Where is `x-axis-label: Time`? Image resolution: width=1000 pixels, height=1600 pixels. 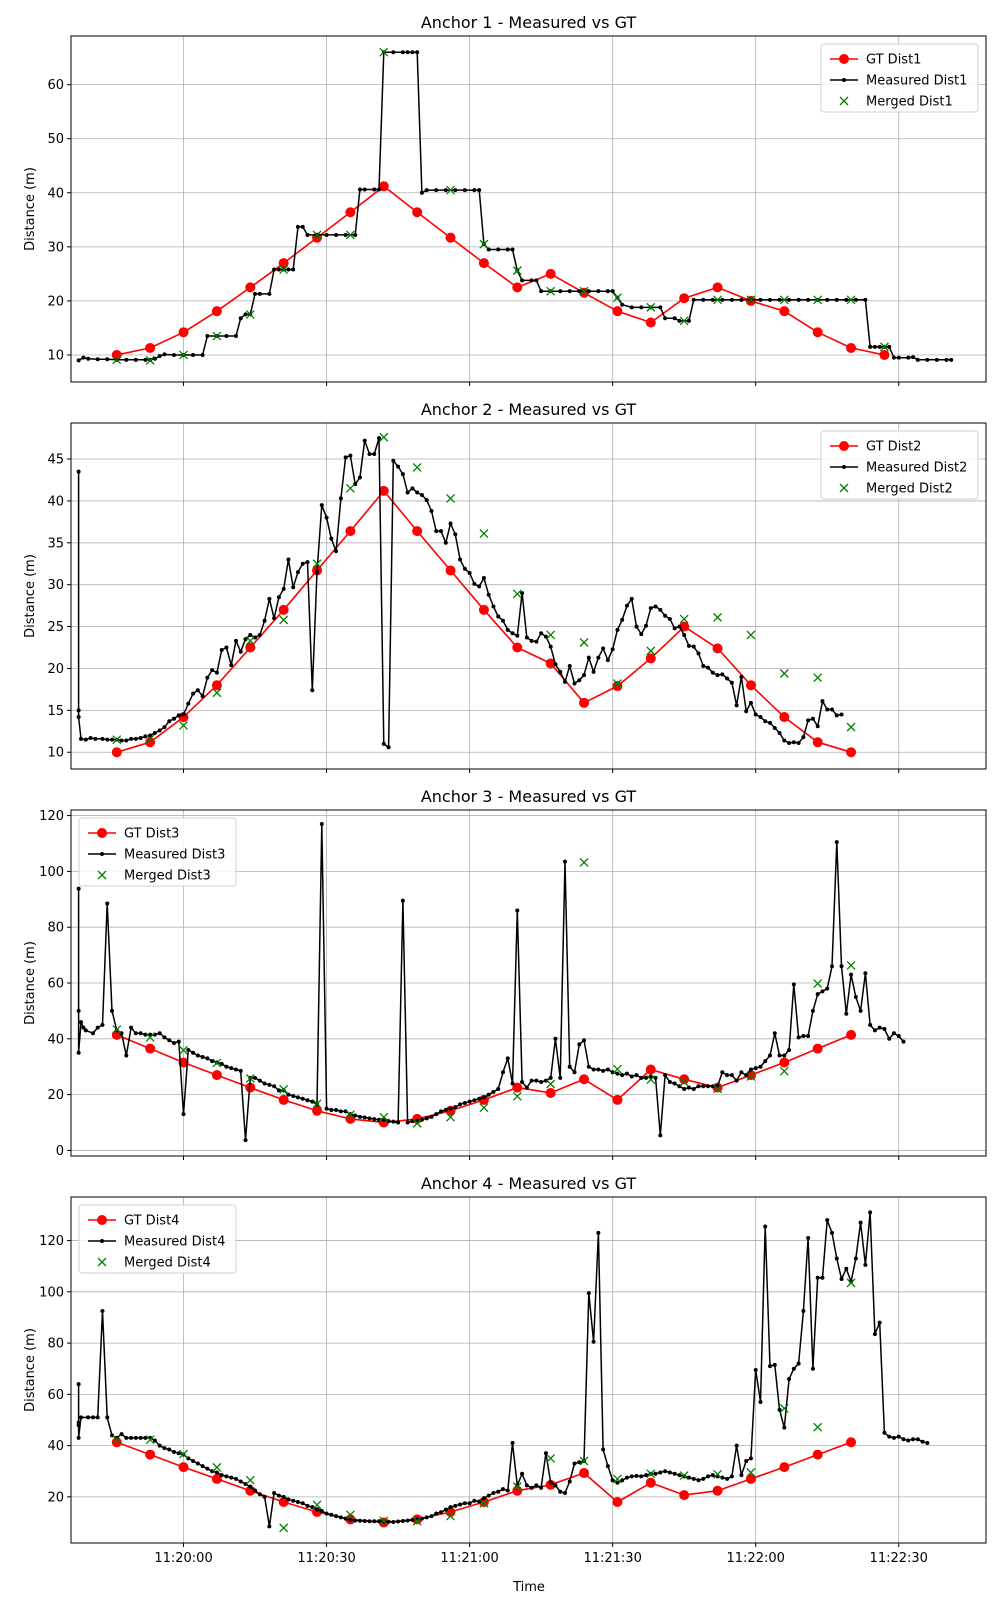 x-axis-label: Time is located at coordinates (528, 1587).